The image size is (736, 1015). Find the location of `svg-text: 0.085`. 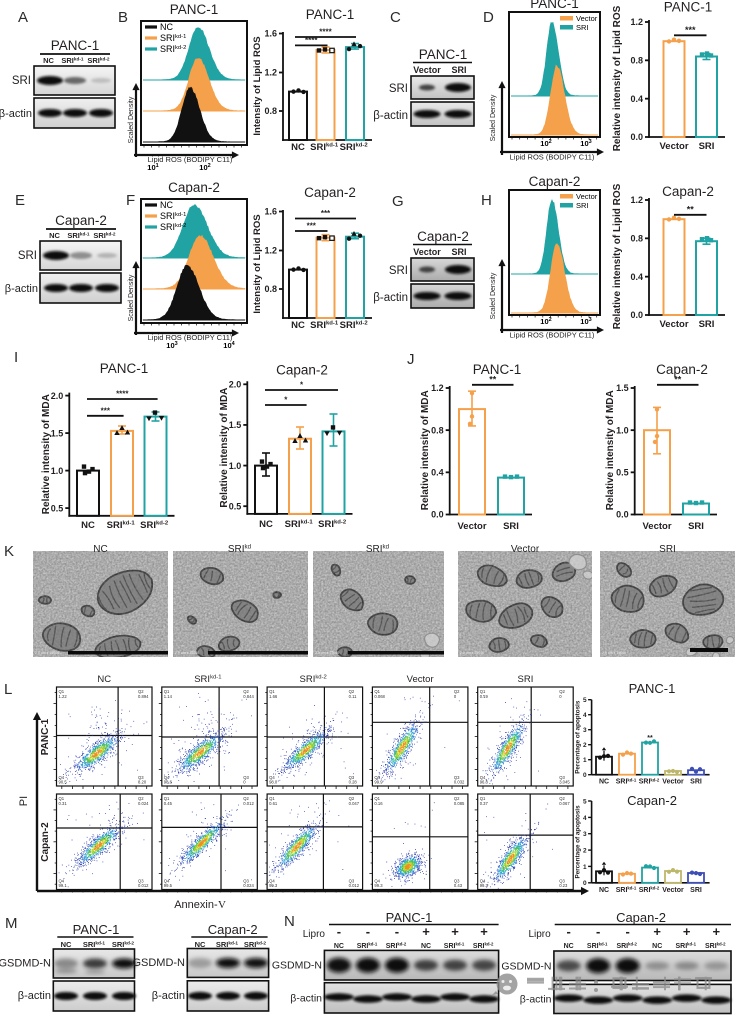

svg-text: 0.085 is located at coordinates (459, 803).